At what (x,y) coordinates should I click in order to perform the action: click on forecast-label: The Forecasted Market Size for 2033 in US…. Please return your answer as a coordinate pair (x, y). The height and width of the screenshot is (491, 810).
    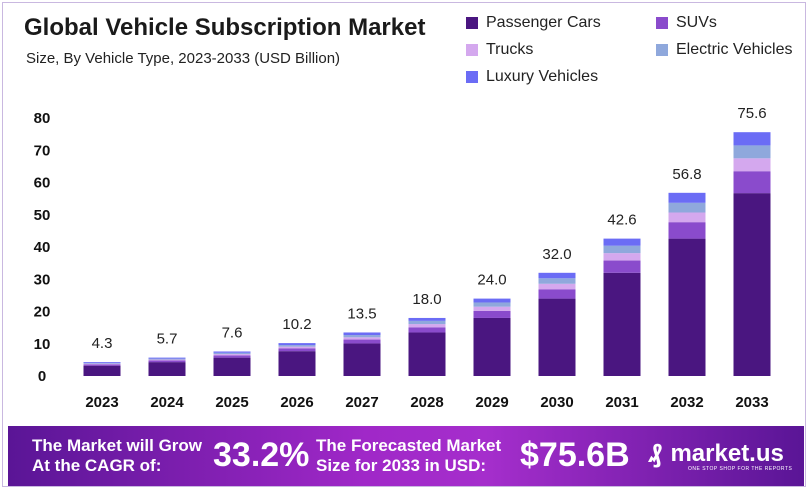
    Looking at the image, I should click on (409, 455).